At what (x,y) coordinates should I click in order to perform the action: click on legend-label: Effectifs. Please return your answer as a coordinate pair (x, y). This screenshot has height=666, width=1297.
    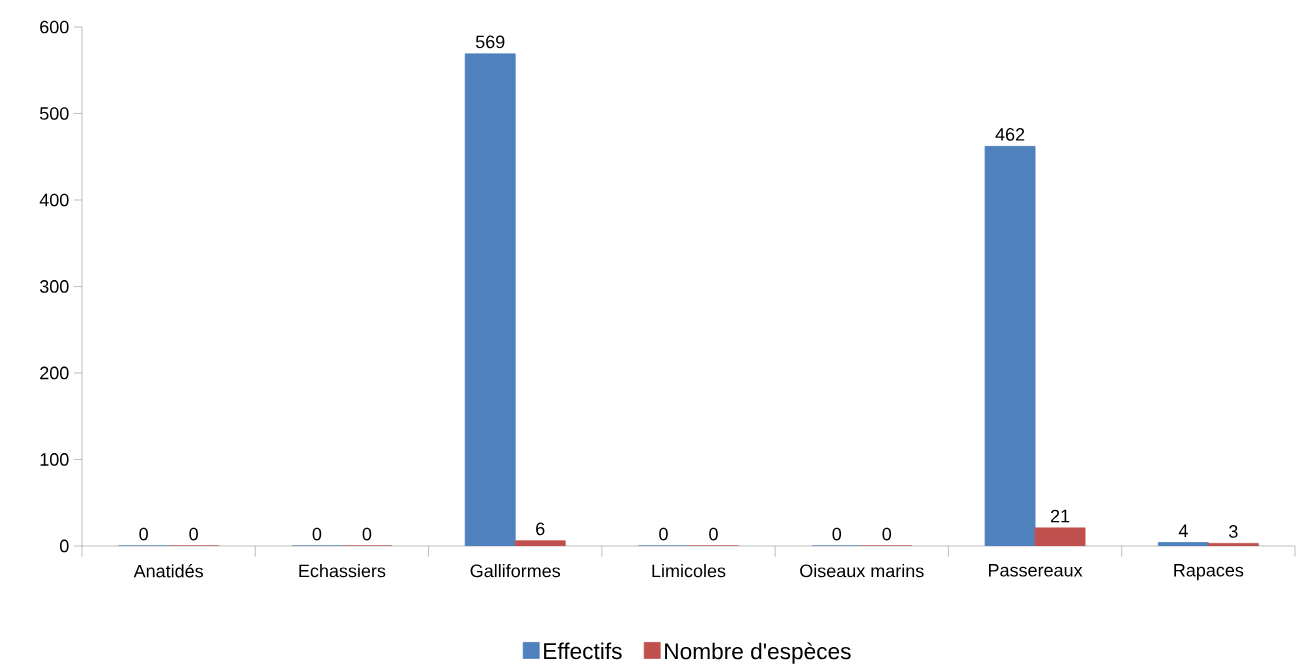
    Looking at the image, I should click on (583, 650).